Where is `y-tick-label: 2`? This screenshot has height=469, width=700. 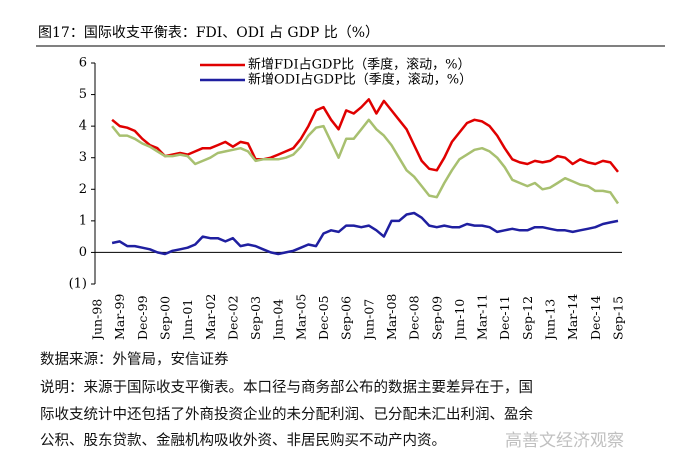 y-tick-label: 2 is located at coordinates (83, 189).